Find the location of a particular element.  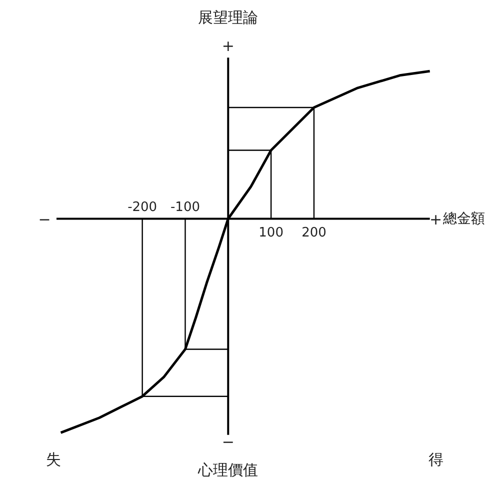

x-axis-title: 總金額 is located at coordinates (463, 218).